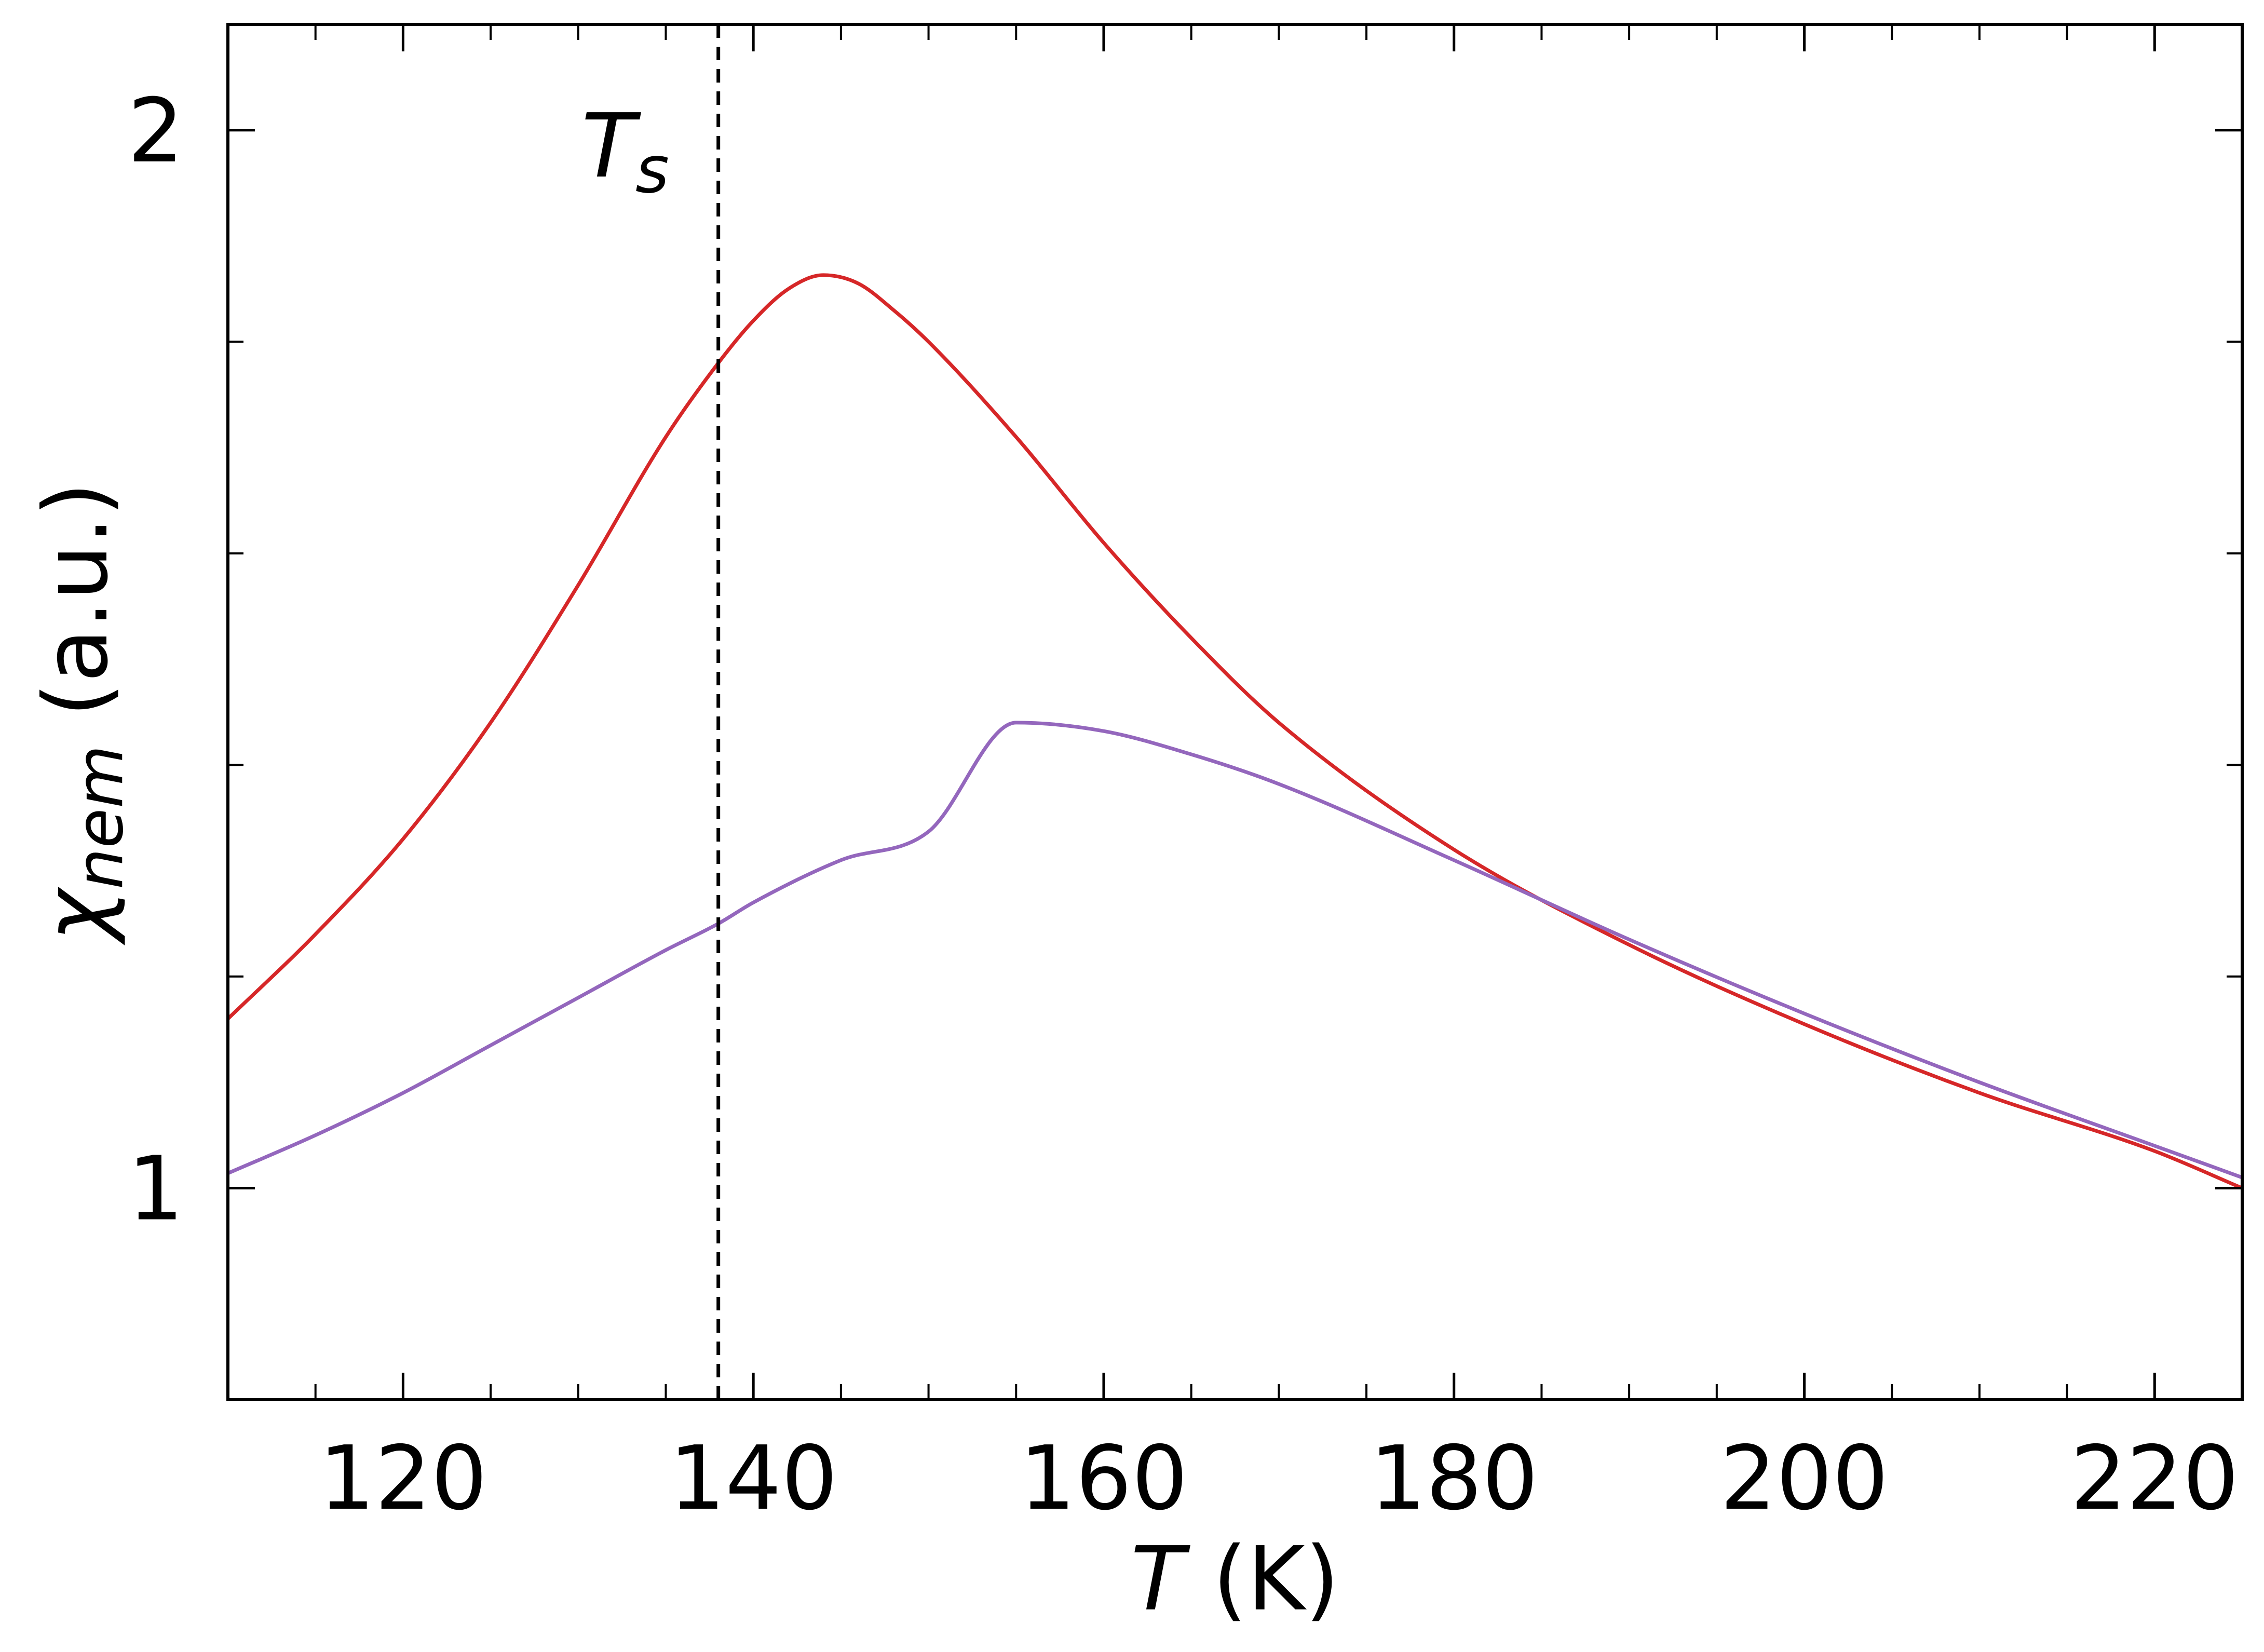 The width and height of the screenshot is (2264, 1652). What do you see at coordinates (156, 1189) in the screenshot?
I see `y-tick-label: 1` at bounding box center [156, 1189].